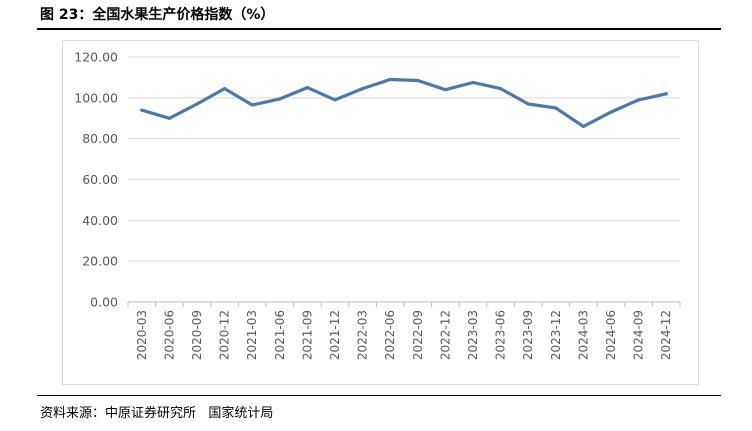 This screenshot has width=752, height=431. Describe the element at coordinates (157, 15) in the screenshot. I see `figure-title: 图 23：全国水果生产价格指数（%）` at that location.